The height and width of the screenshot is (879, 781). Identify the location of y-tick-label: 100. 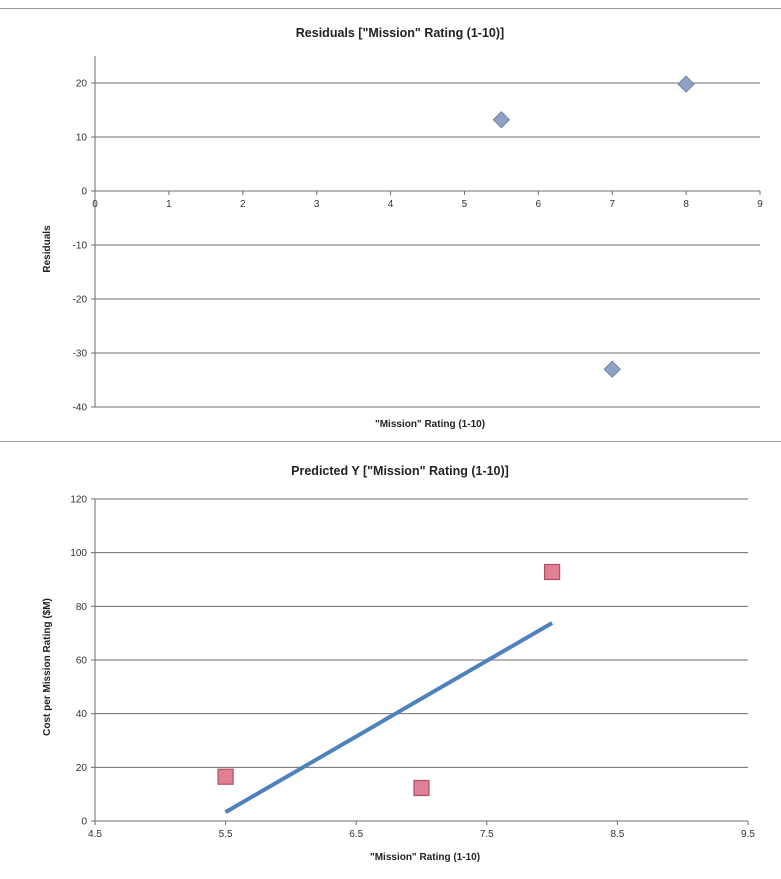
(78, 553).